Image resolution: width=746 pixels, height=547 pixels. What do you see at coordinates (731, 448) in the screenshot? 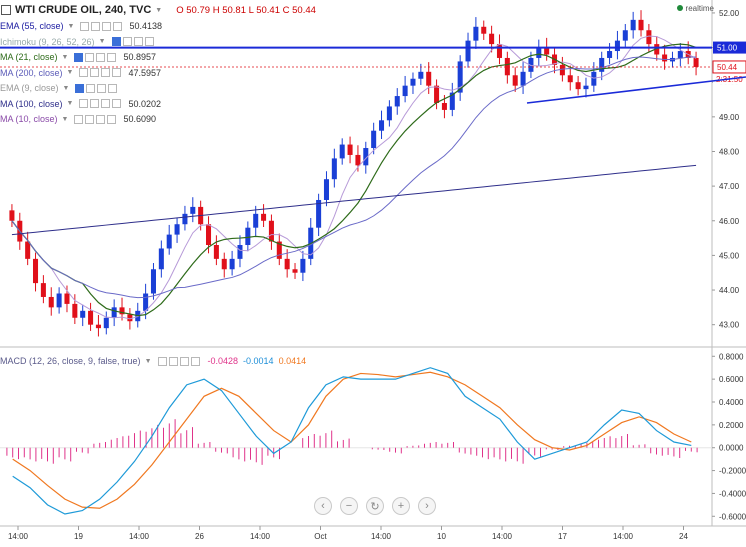
I see `macd-tick-label: 0.0000` at bounding box center [731, 448].